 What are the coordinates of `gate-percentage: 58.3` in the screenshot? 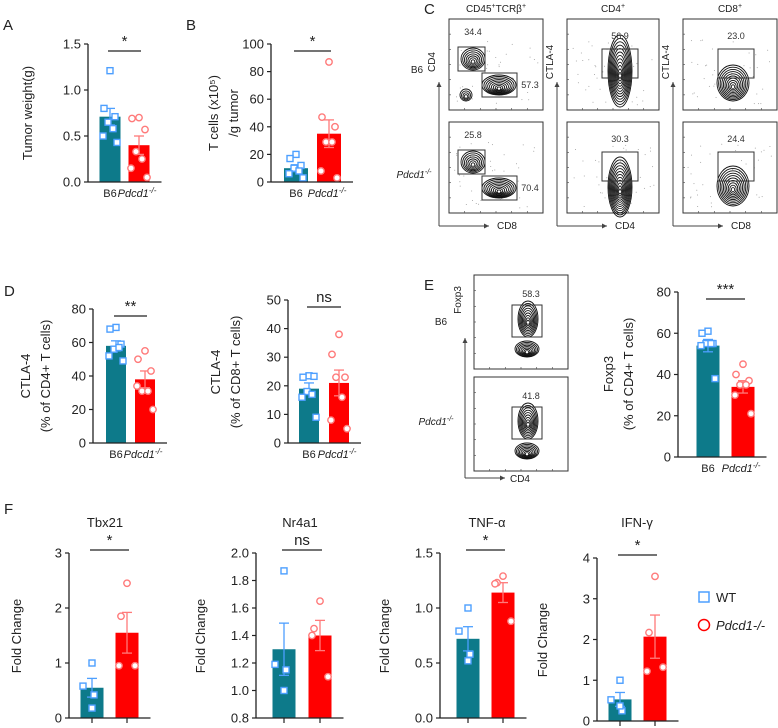 It's located at (531, 294).